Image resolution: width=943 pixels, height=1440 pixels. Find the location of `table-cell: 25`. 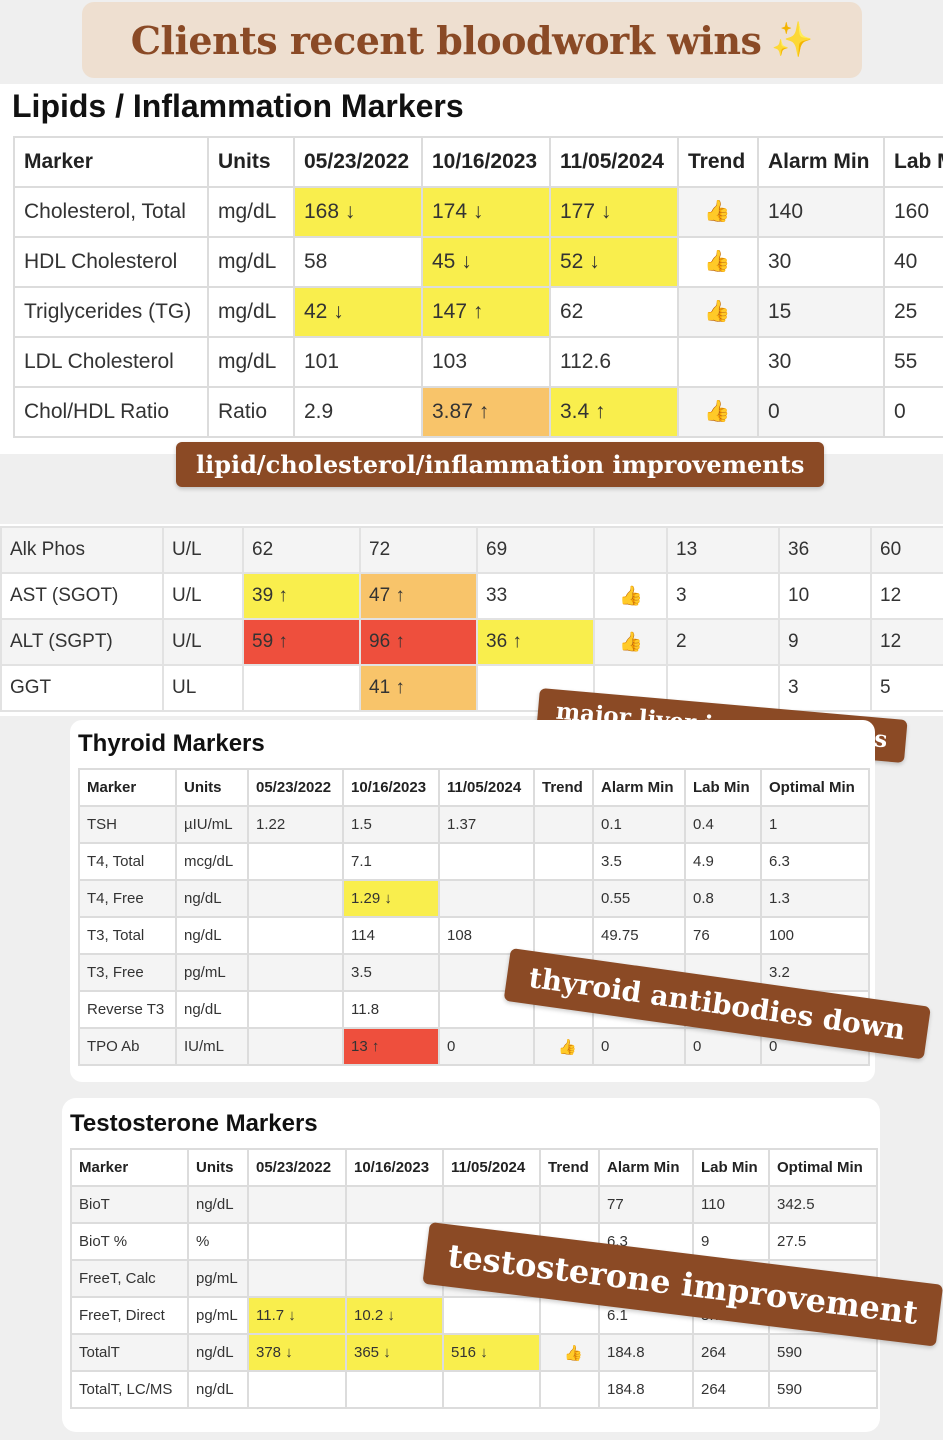

table-cell: 25 is located at coordinates (913, 312).